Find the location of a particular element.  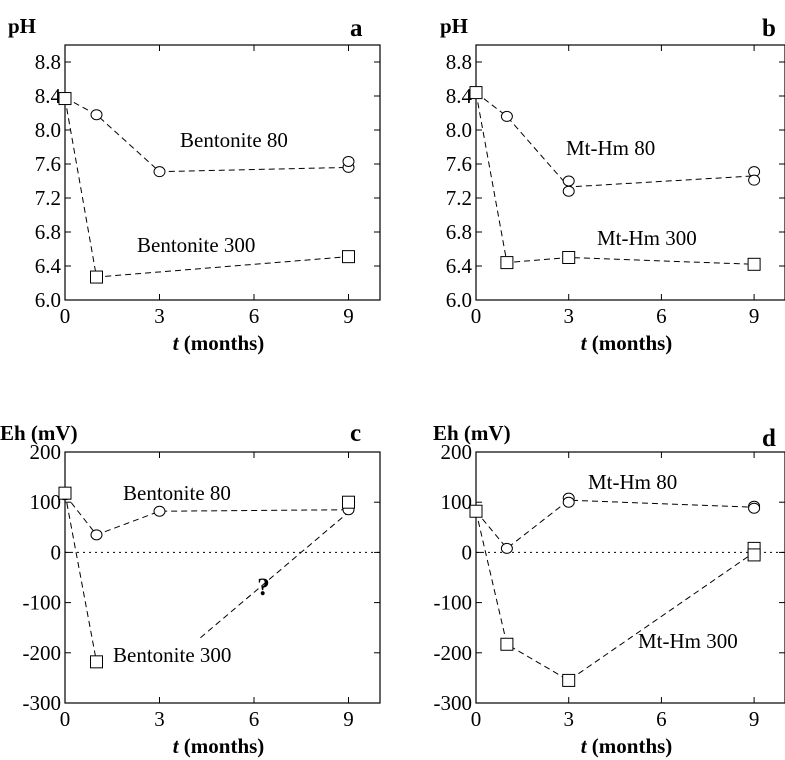

panel-d-frame is located at coordinates (630, 577).